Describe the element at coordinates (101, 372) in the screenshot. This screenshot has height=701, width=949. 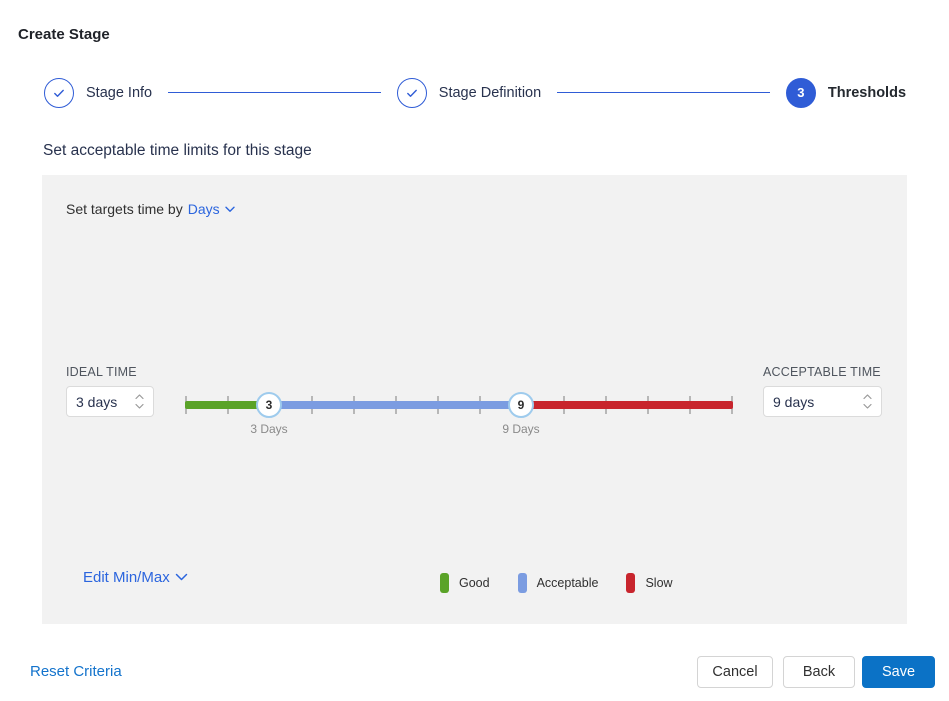
I see `ideal-time-label: IDEAL TIME` at that location.